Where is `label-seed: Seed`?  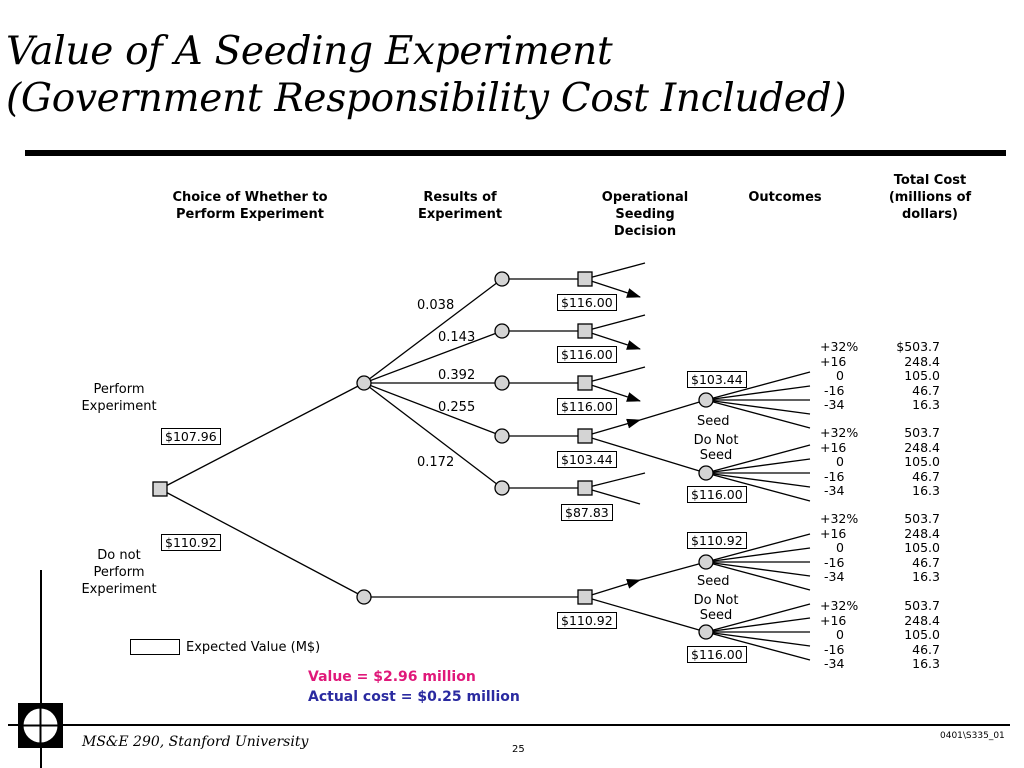
label-seed: Seed is located at coordinates (713, 421).